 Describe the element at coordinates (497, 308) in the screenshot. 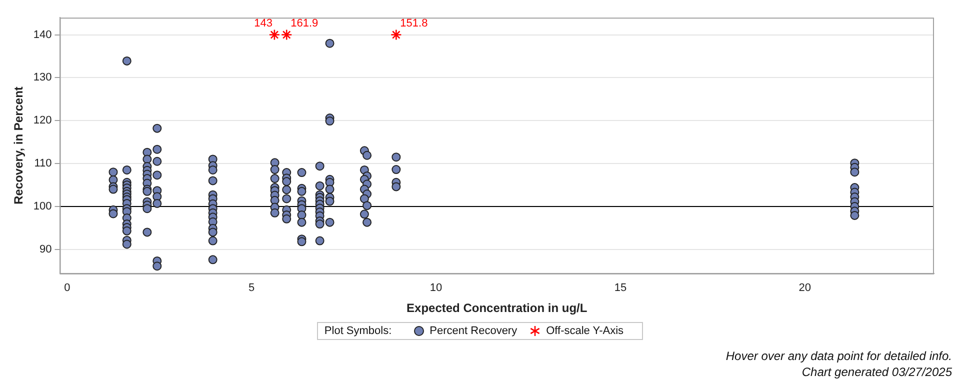

I see `x-axis-title: Expected Concentration in ug/L` at that location.